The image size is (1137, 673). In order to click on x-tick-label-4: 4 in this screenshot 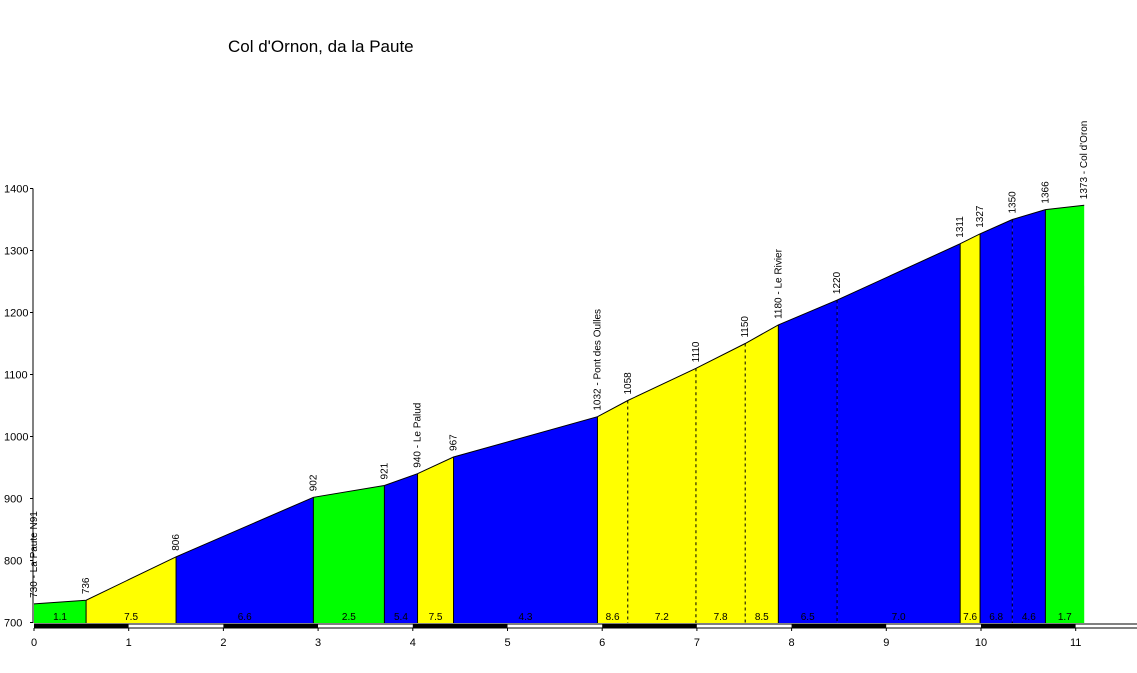, I will do `click(413, 643)`.